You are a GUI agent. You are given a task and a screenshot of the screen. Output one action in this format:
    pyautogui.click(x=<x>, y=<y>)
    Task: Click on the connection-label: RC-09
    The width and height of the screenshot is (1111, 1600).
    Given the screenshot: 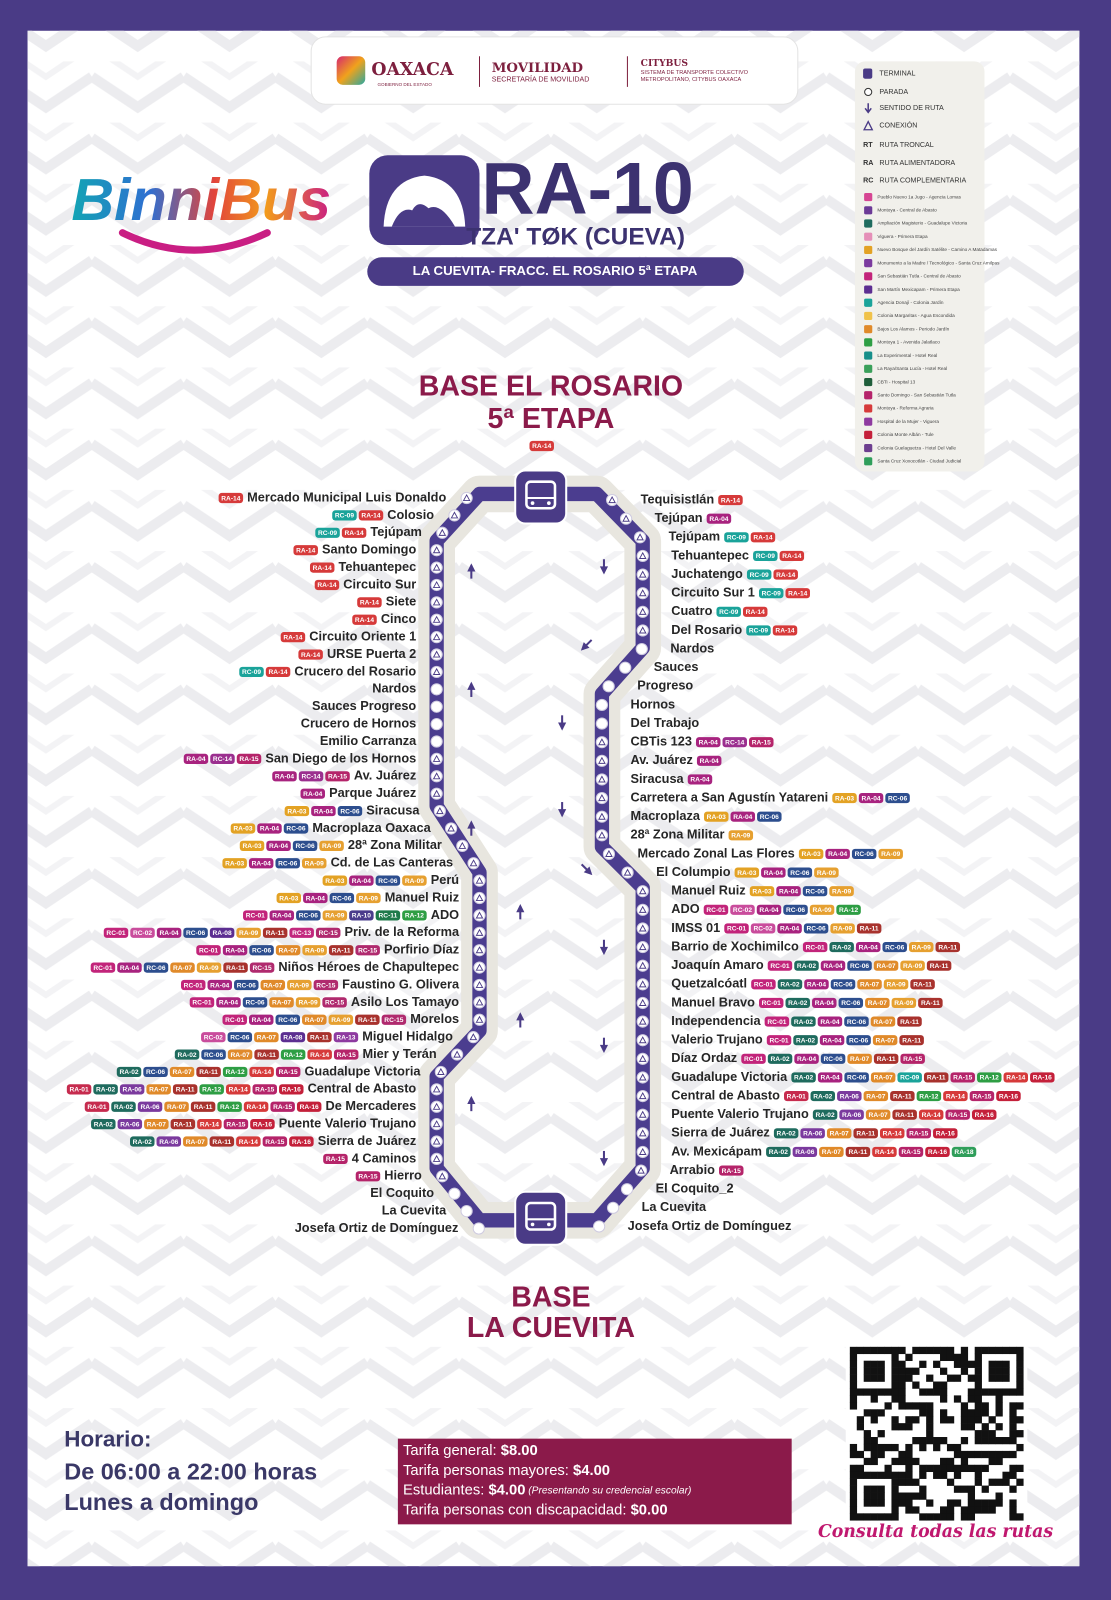 What is the action you would take?
    pyautogui.click(x=765, y=556)
    